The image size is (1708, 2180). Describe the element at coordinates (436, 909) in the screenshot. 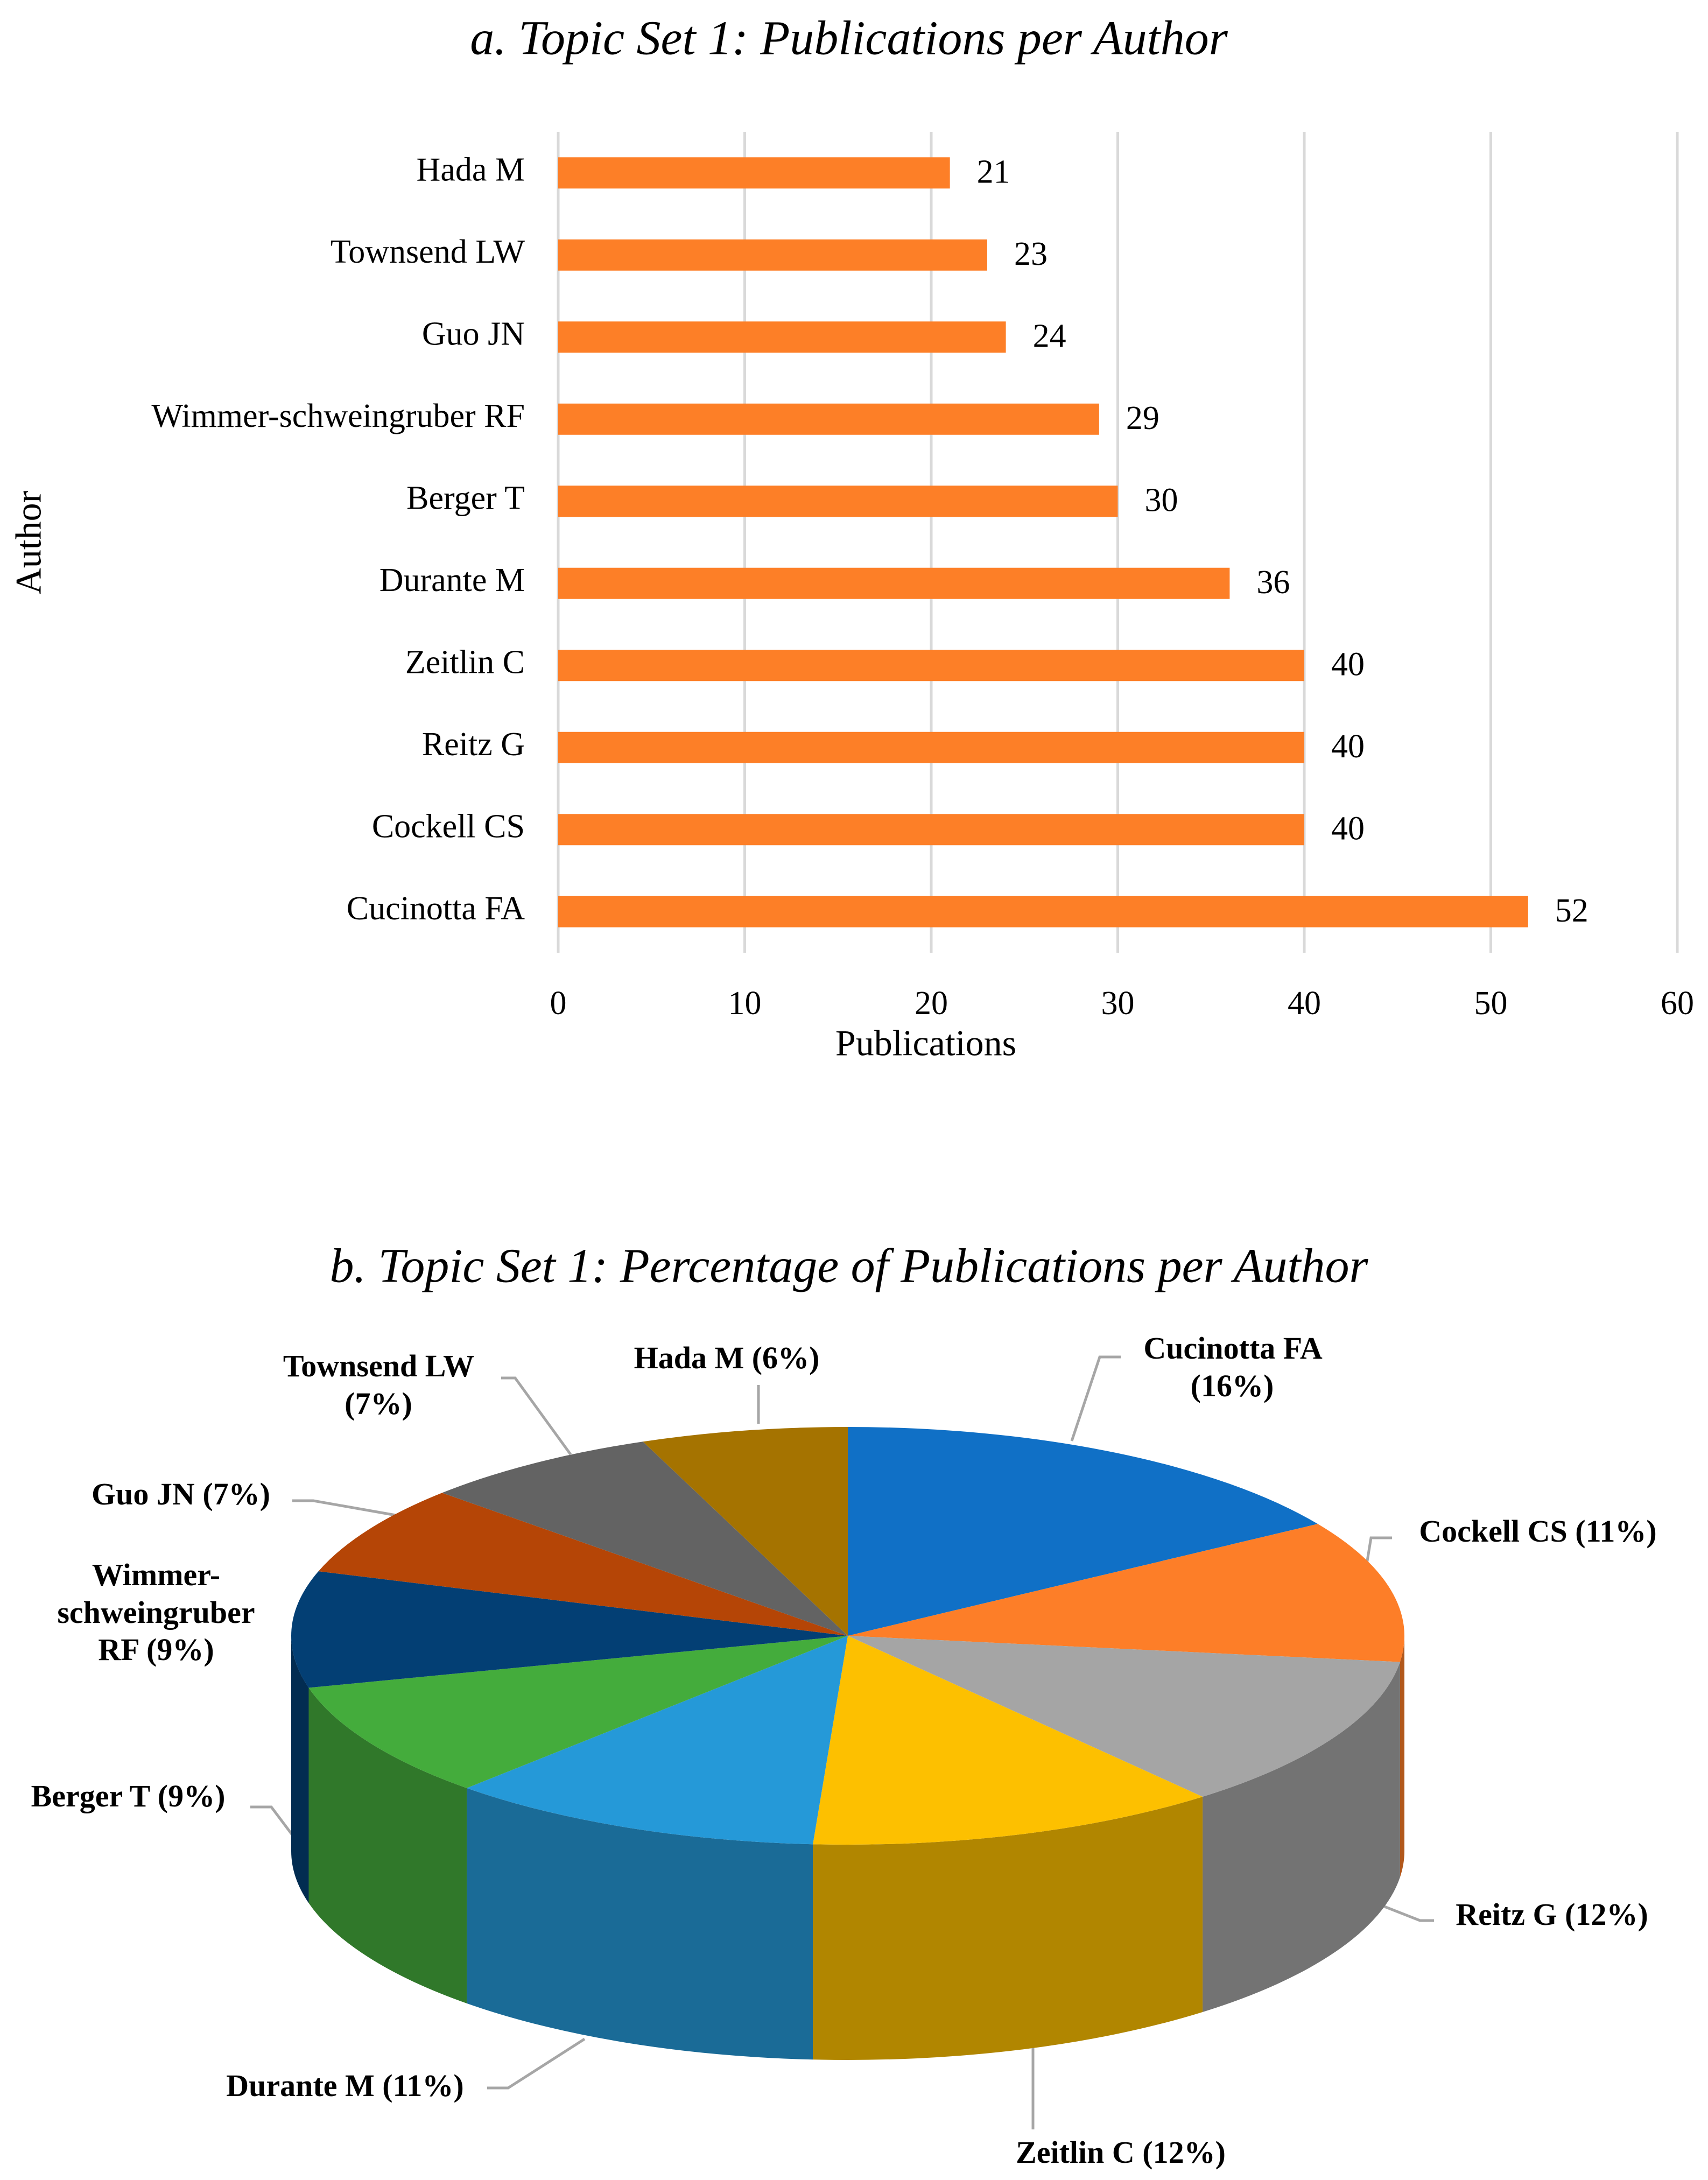

I see `y-tick-label: Cucinotta FA` at that location.